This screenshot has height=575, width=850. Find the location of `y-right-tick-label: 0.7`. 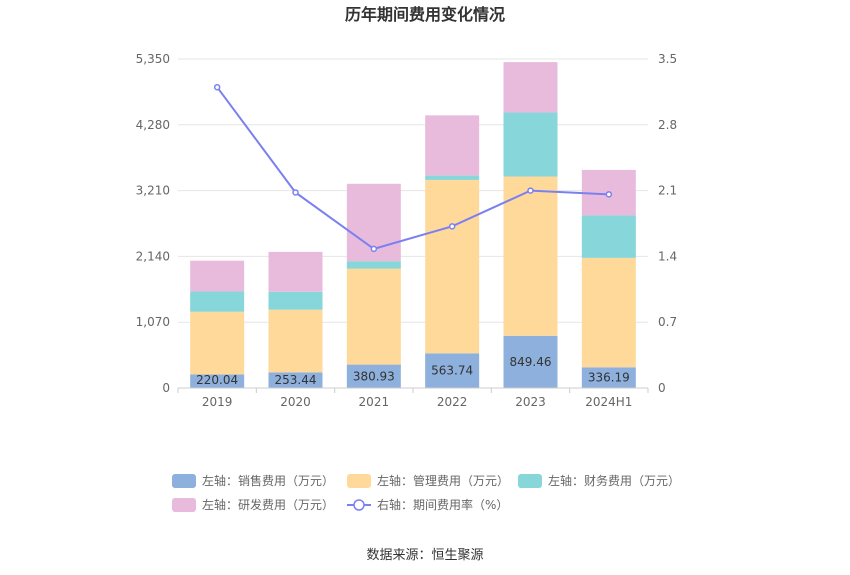

y-right-tick-label: 0.7 is located at coordinates (667, 322).